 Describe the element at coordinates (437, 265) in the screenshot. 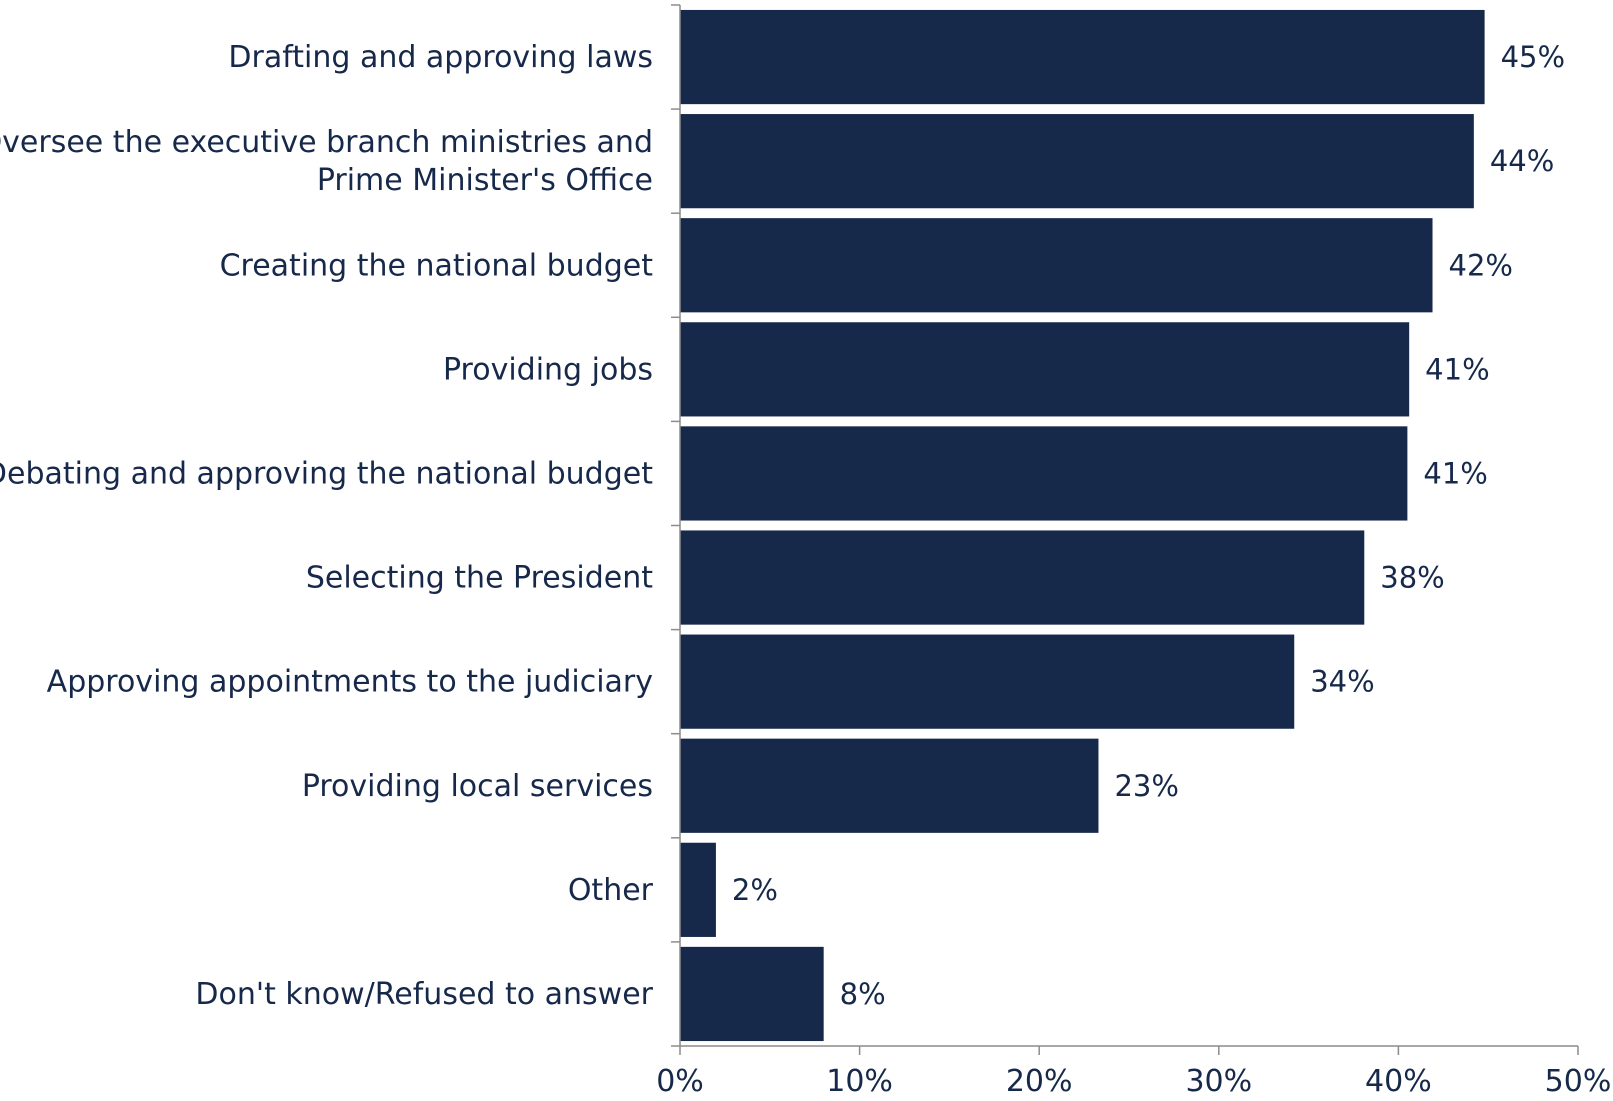

I see `category-label: Creating the national budget` at that location.